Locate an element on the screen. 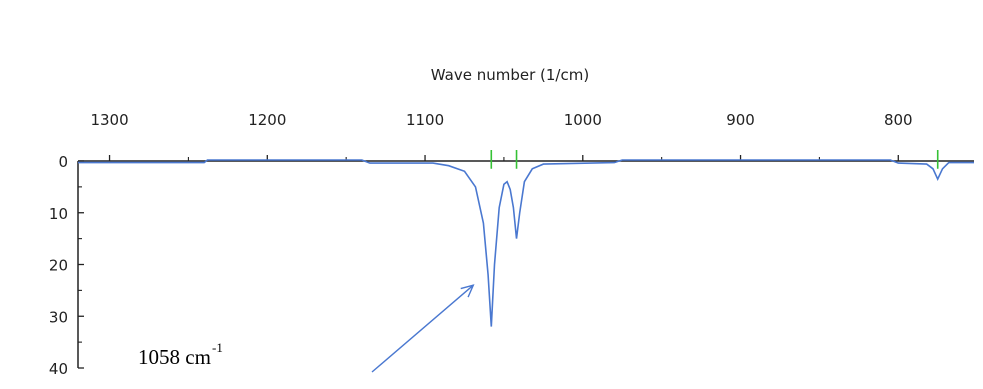  y-tick-label: 30 is located at coordinates (58, 317).